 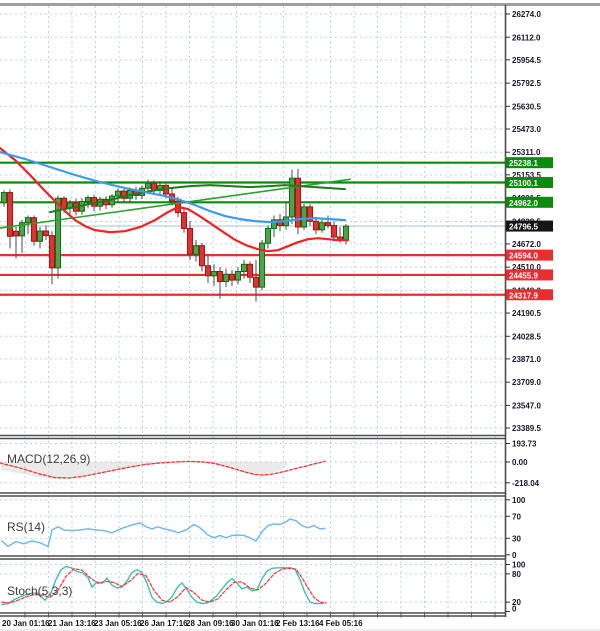 I want to click on x-axis-label: 23 Jan 05:16, so click(x=118, y=623).